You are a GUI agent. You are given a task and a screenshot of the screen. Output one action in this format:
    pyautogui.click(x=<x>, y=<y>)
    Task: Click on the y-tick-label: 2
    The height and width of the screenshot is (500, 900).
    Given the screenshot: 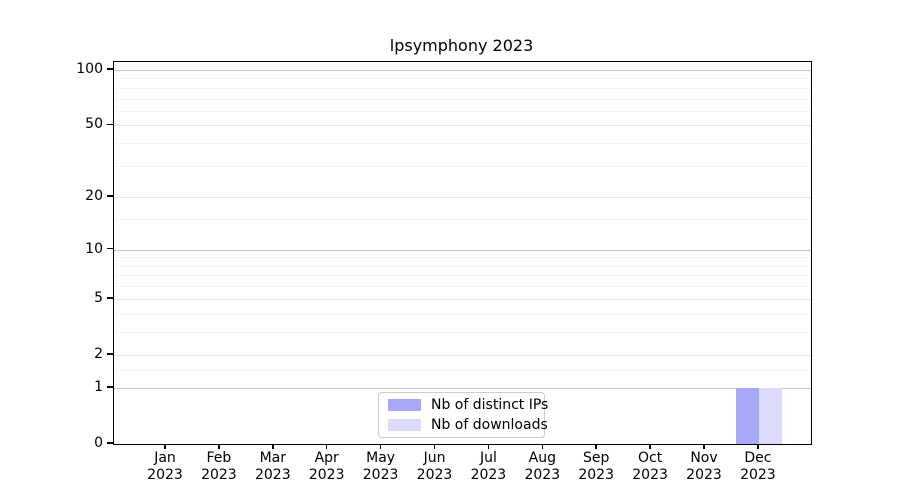 What is the action you would take?
    pyautogui.click(x=98, y=353)
    